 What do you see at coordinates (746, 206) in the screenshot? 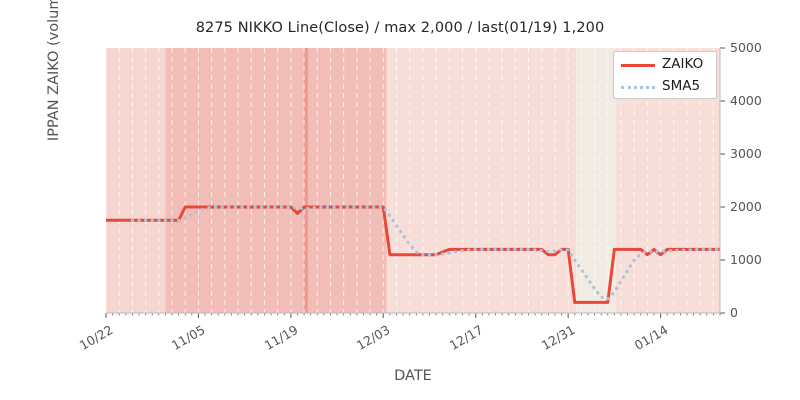
I see `y-tick-label: 2000` at bounding box center [746, 206].